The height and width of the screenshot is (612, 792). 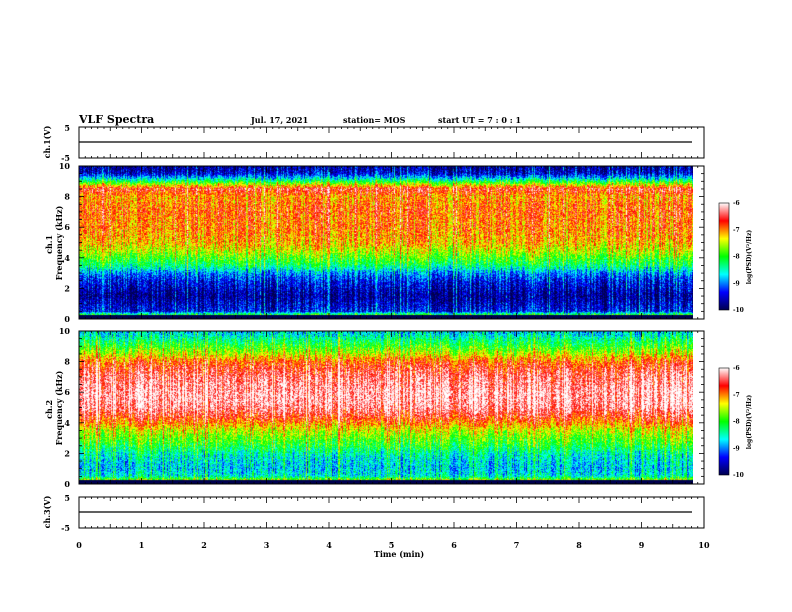 I want to click on colorbar-ticklabels-ch2: -6 -7 -8 -9 -10, so click(x=738, y=422).